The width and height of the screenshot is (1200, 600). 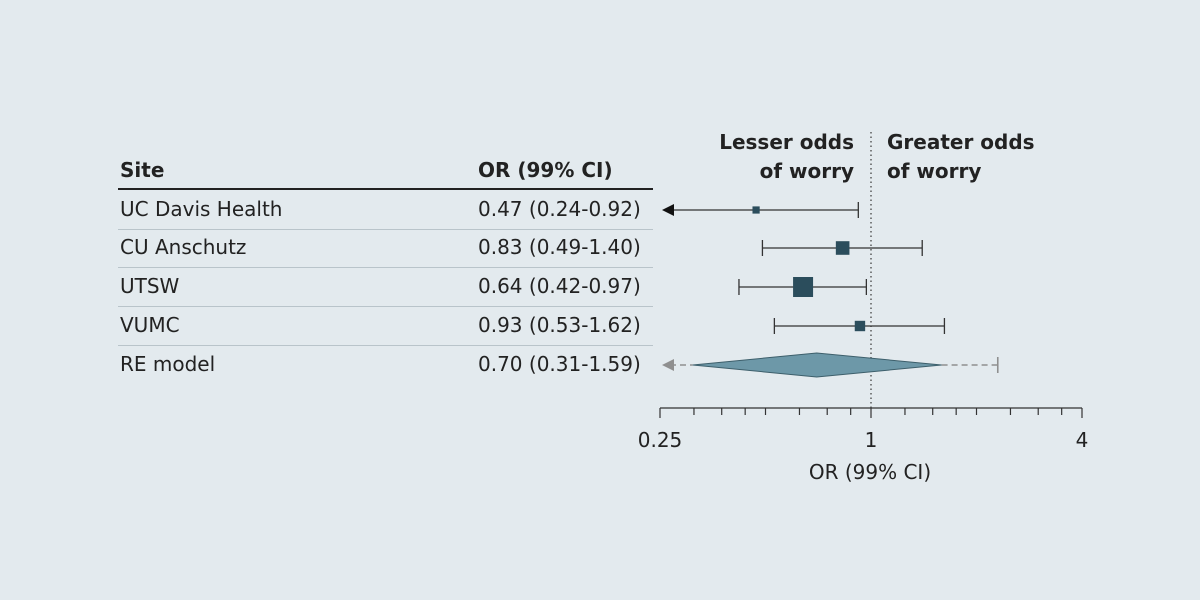 I want to click on greater-odds-line-1: Greater odds, so click(x=961, y=142).